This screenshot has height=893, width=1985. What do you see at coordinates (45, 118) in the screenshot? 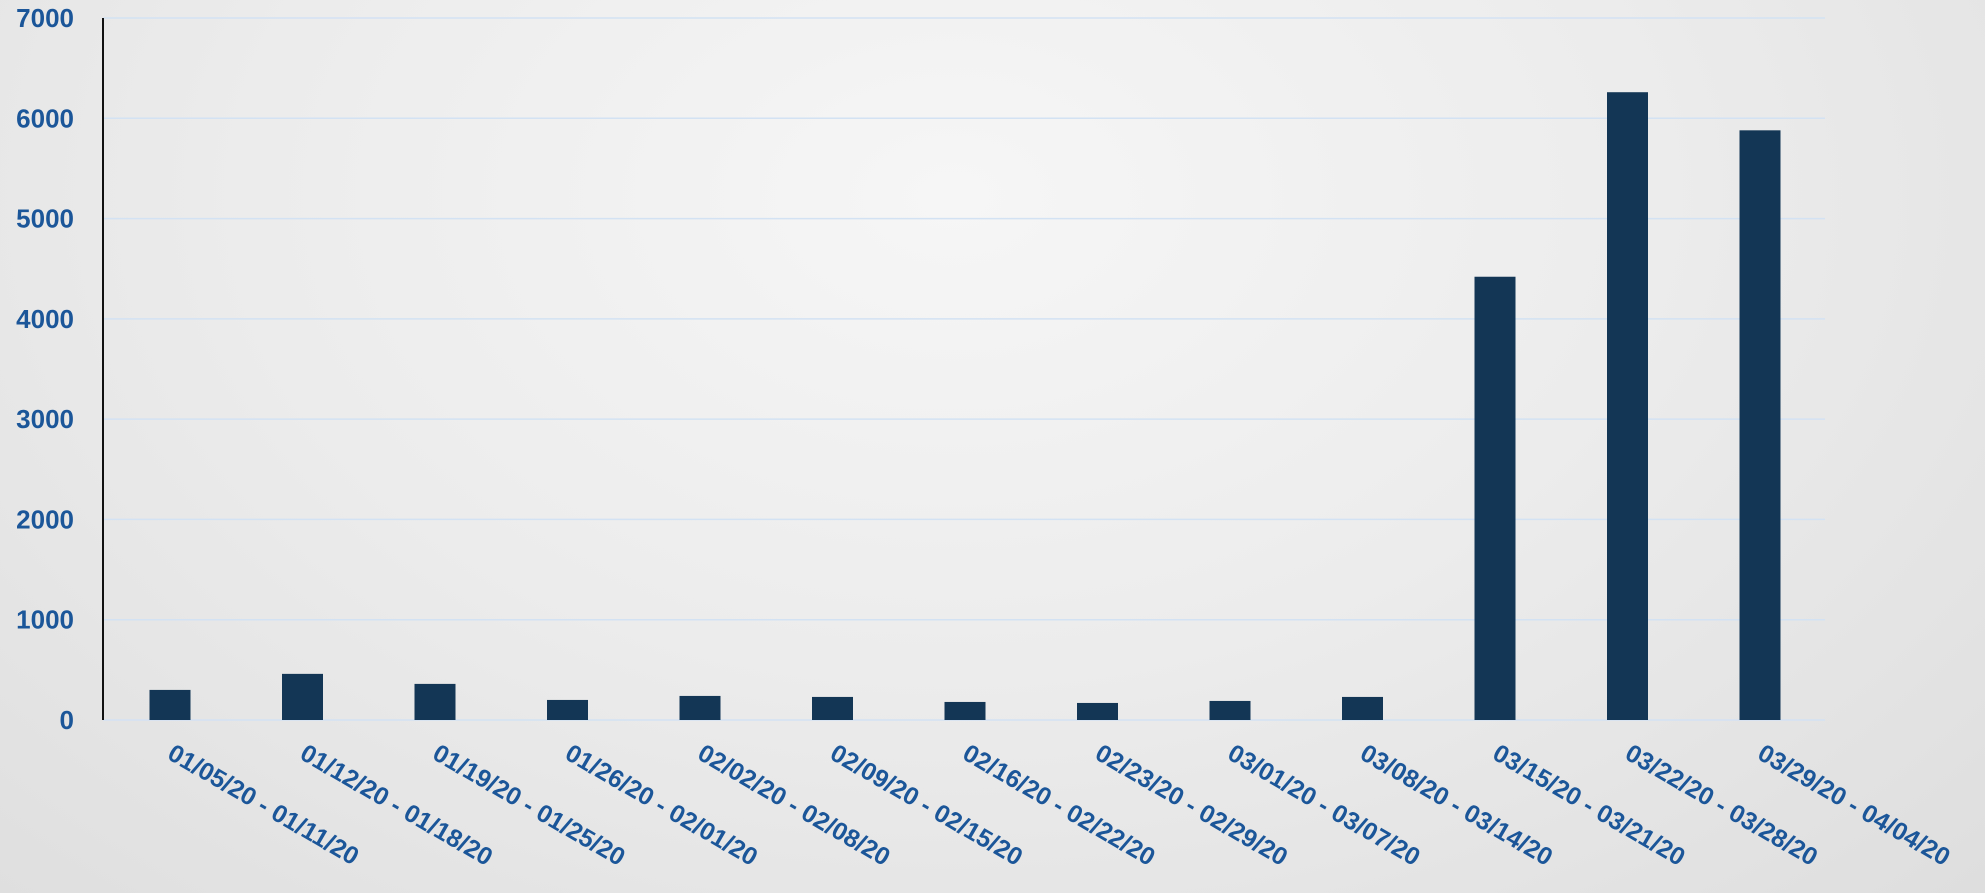
I see `y-tick-label: 6000` at bounding box center [45, 118].